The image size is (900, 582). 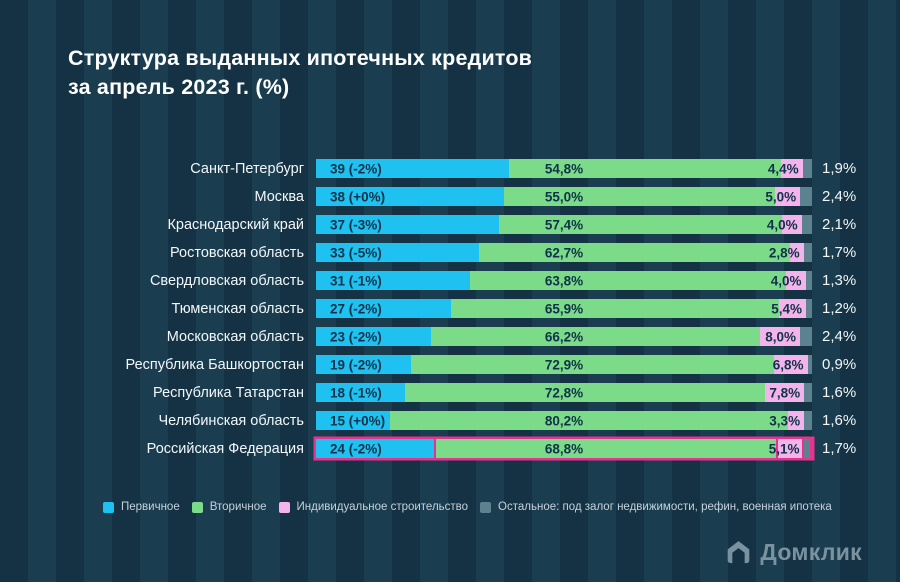 I want to click on chart-row: Санкт-Петербург 39 (-2%) 54,8% 4,4% 1,9%, so click(x=450, y=168).